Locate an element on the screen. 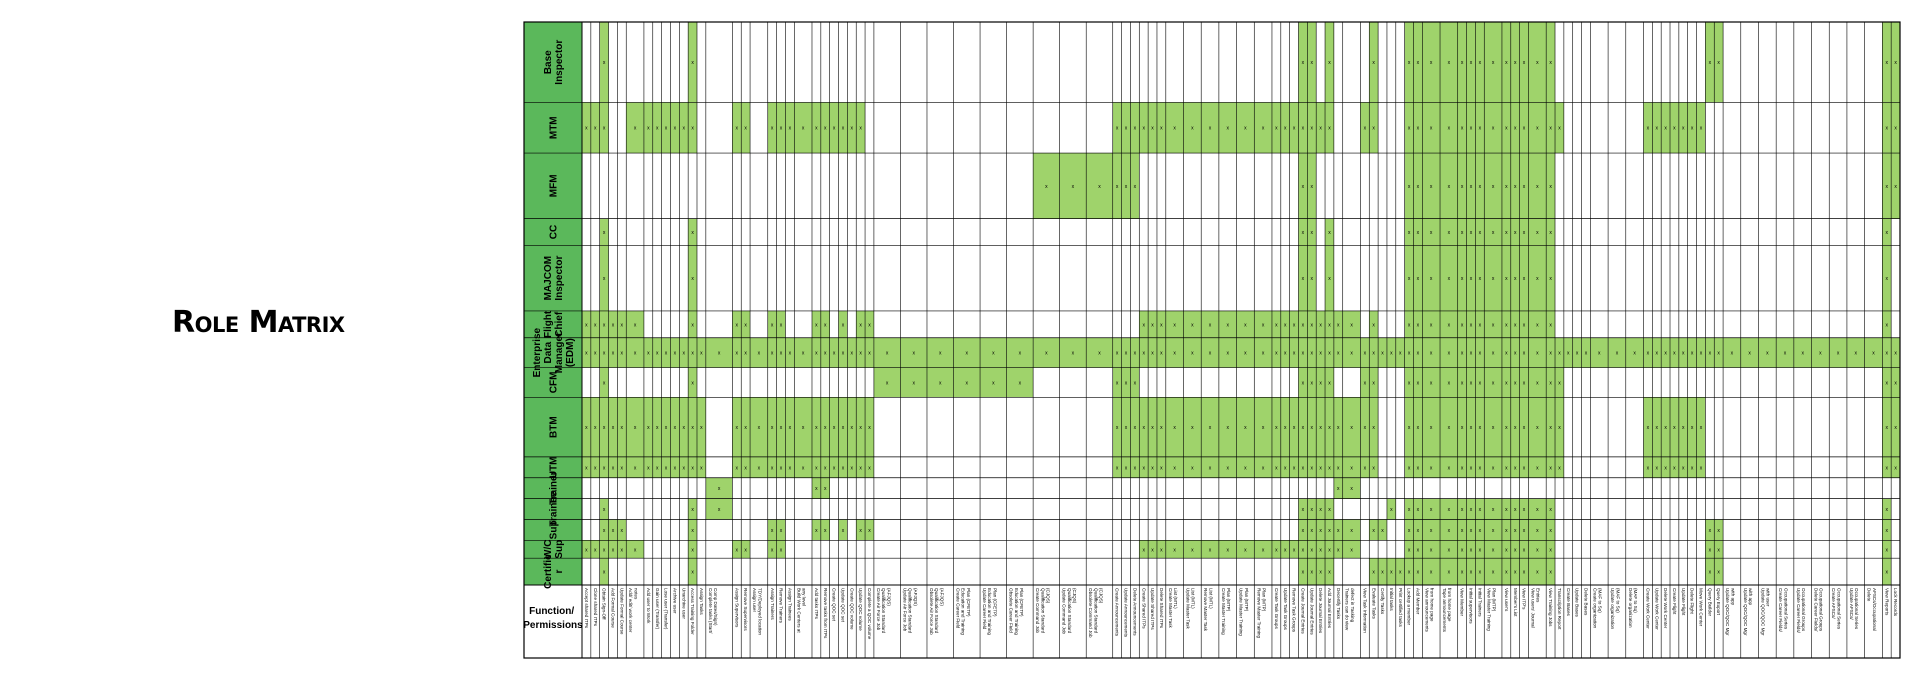  function-label: Delete Work Center is located at coordinates (1665, 608).